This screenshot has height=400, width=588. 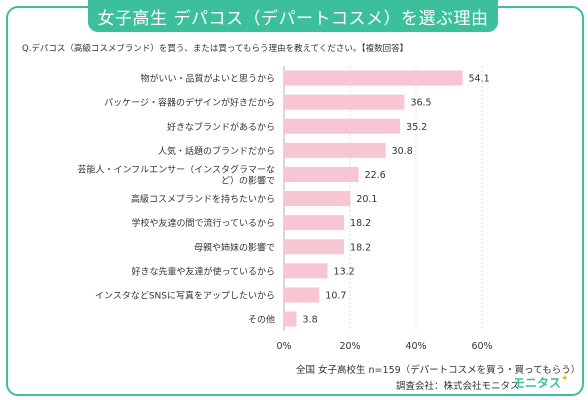 I want to click on category-label: パッケージ・容器のデザインが好きだから, so click(x=189, y=103).